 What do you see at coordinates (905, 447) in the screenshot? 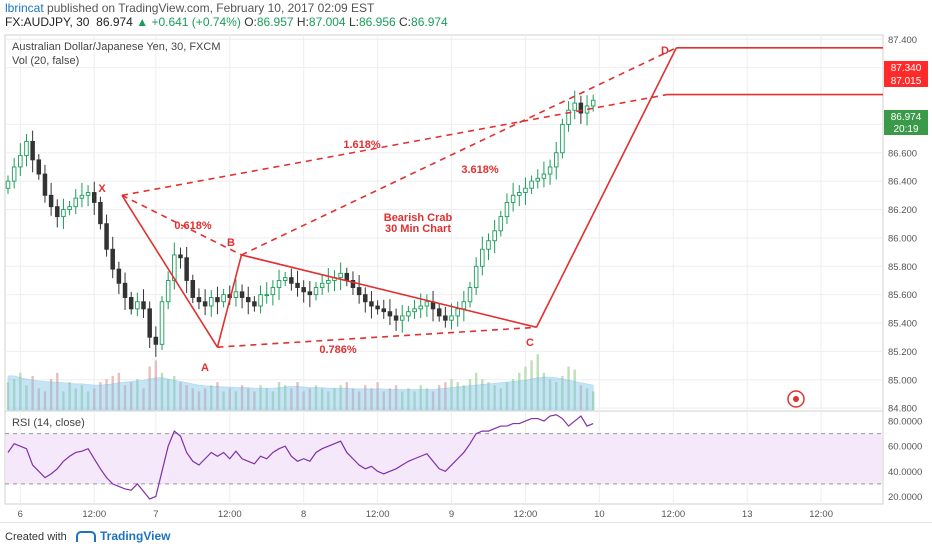
I see `rsi-tick-label: 60.0000` at bounding box center [905, 447].